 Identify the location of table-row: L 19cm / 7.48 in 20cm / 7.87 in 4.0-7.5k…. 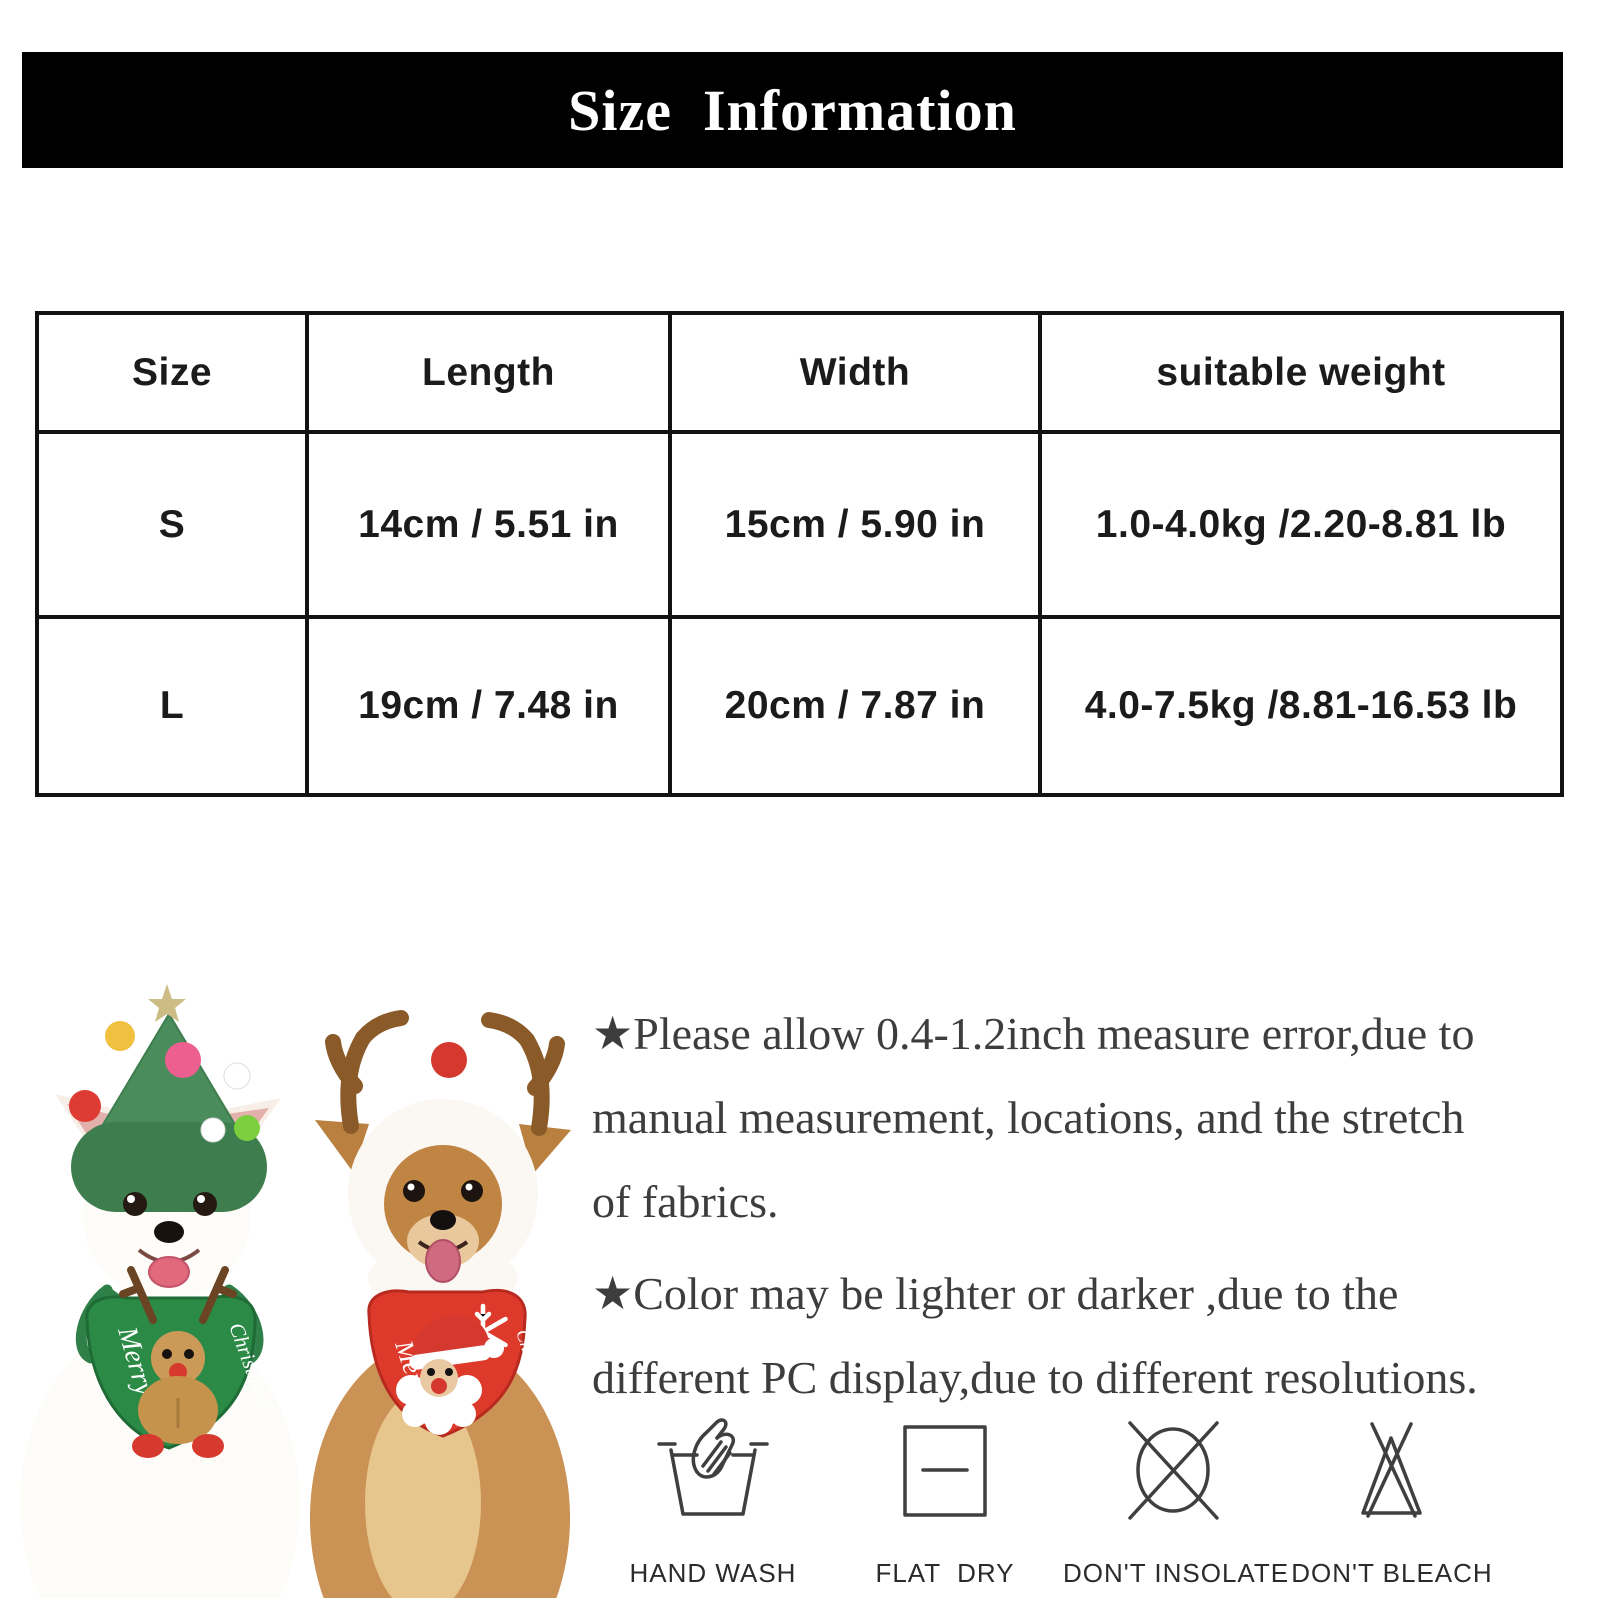
(799, 706).